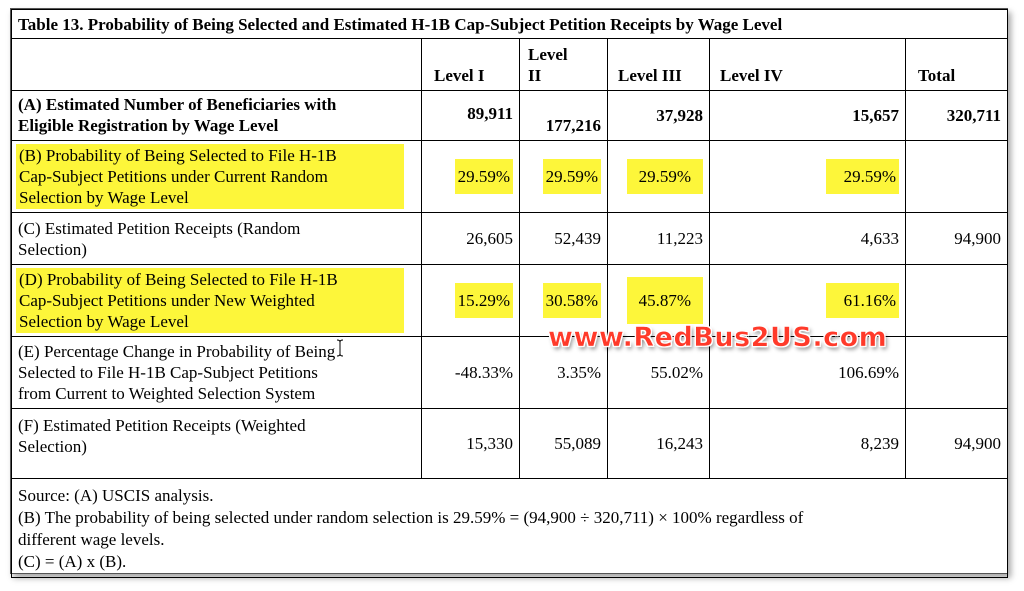  Describe the element at coordinates (956, 115) in the screenshot. I see `row-a-total: 320,711` at that location.